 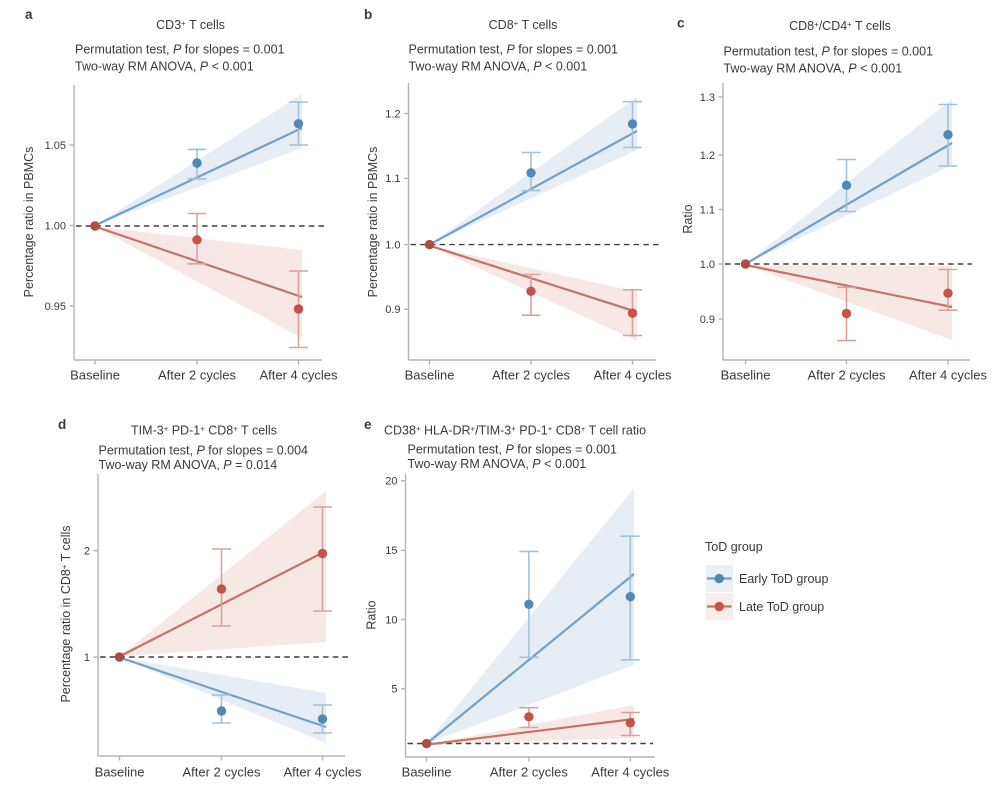 What do you see at coordinates (681, 23) in the screenshot?
I see `svg-text: c` at bounding box center [681, 23].